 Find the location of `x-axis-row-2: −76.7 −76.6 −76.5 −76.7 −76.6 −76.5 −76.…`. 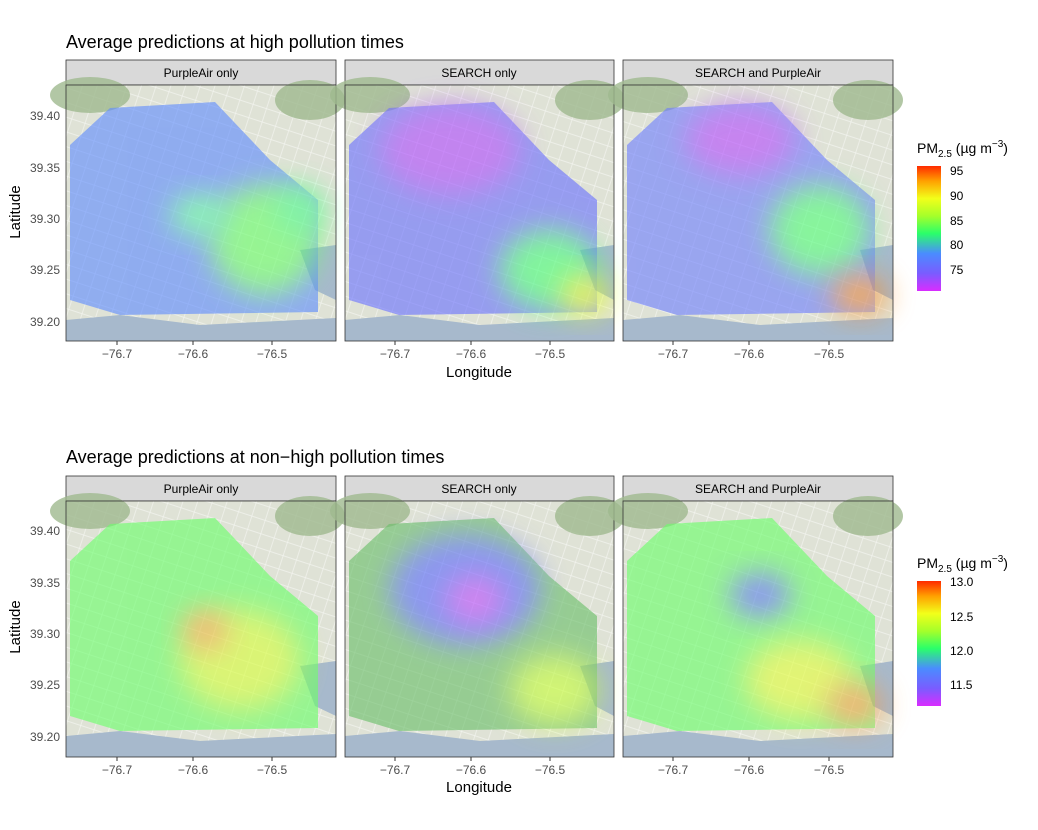

x-axis-row-2: −76.7 −76.6 −76.5 −76.7 −76.6 −76.5 −76.… is located at coordinates (473, 767).